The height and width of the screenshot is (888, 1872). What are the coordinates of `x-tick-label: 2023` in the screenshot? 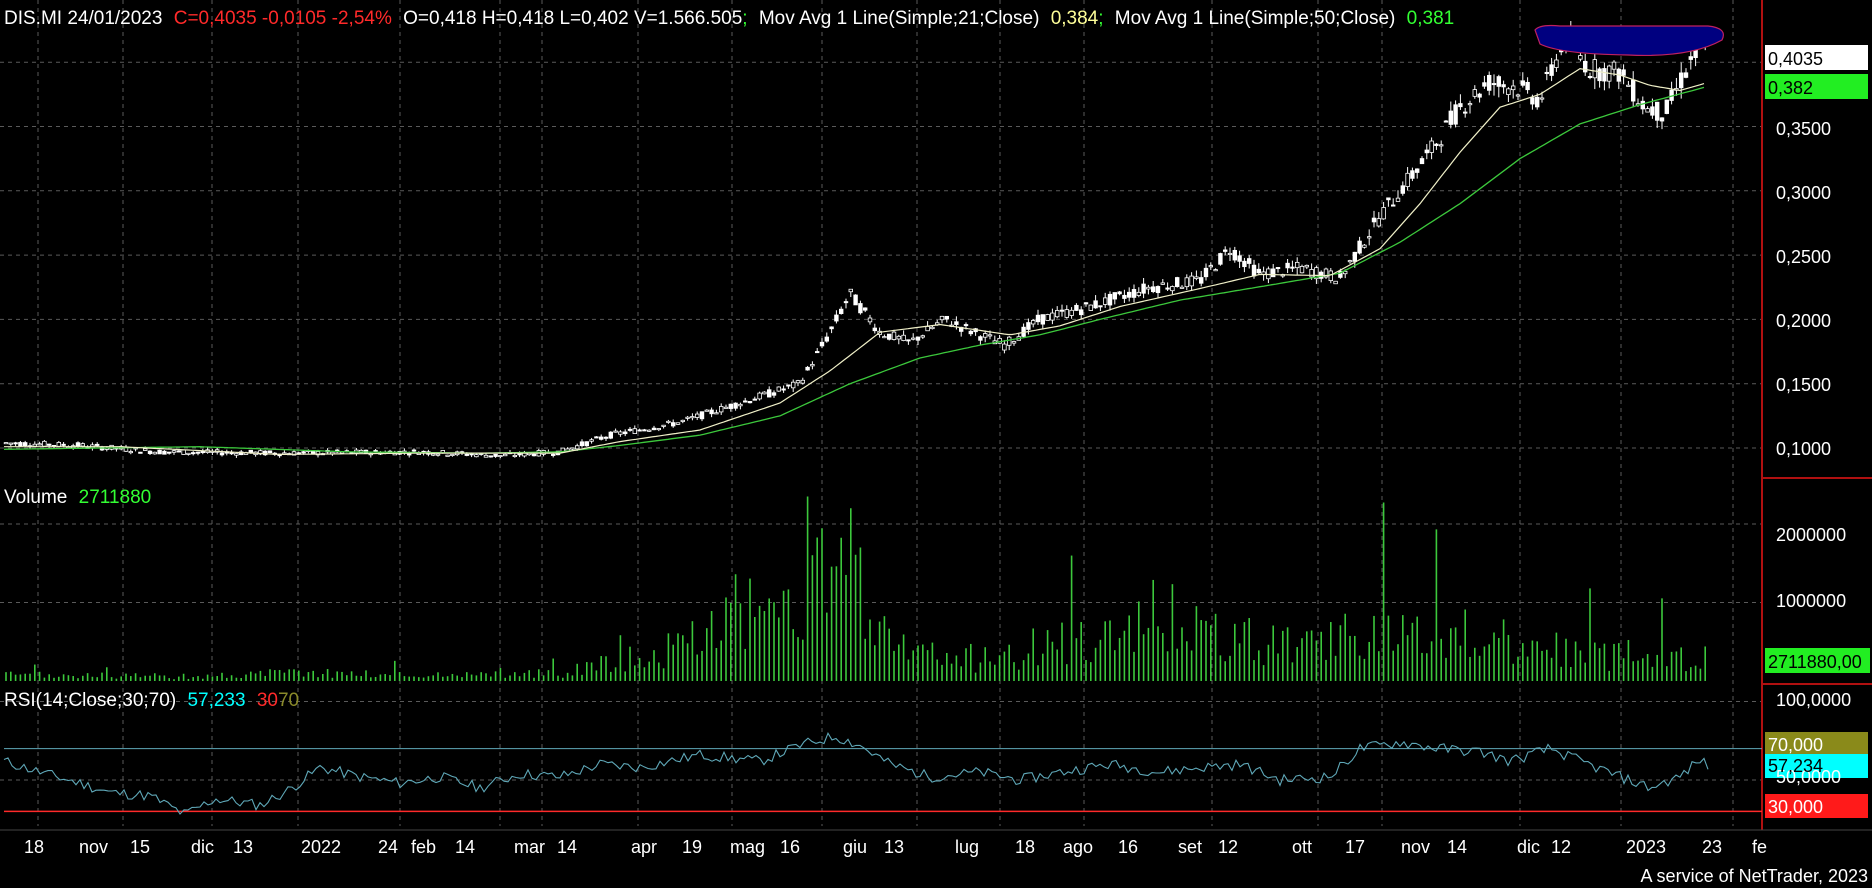 It's located at (1646, 847).